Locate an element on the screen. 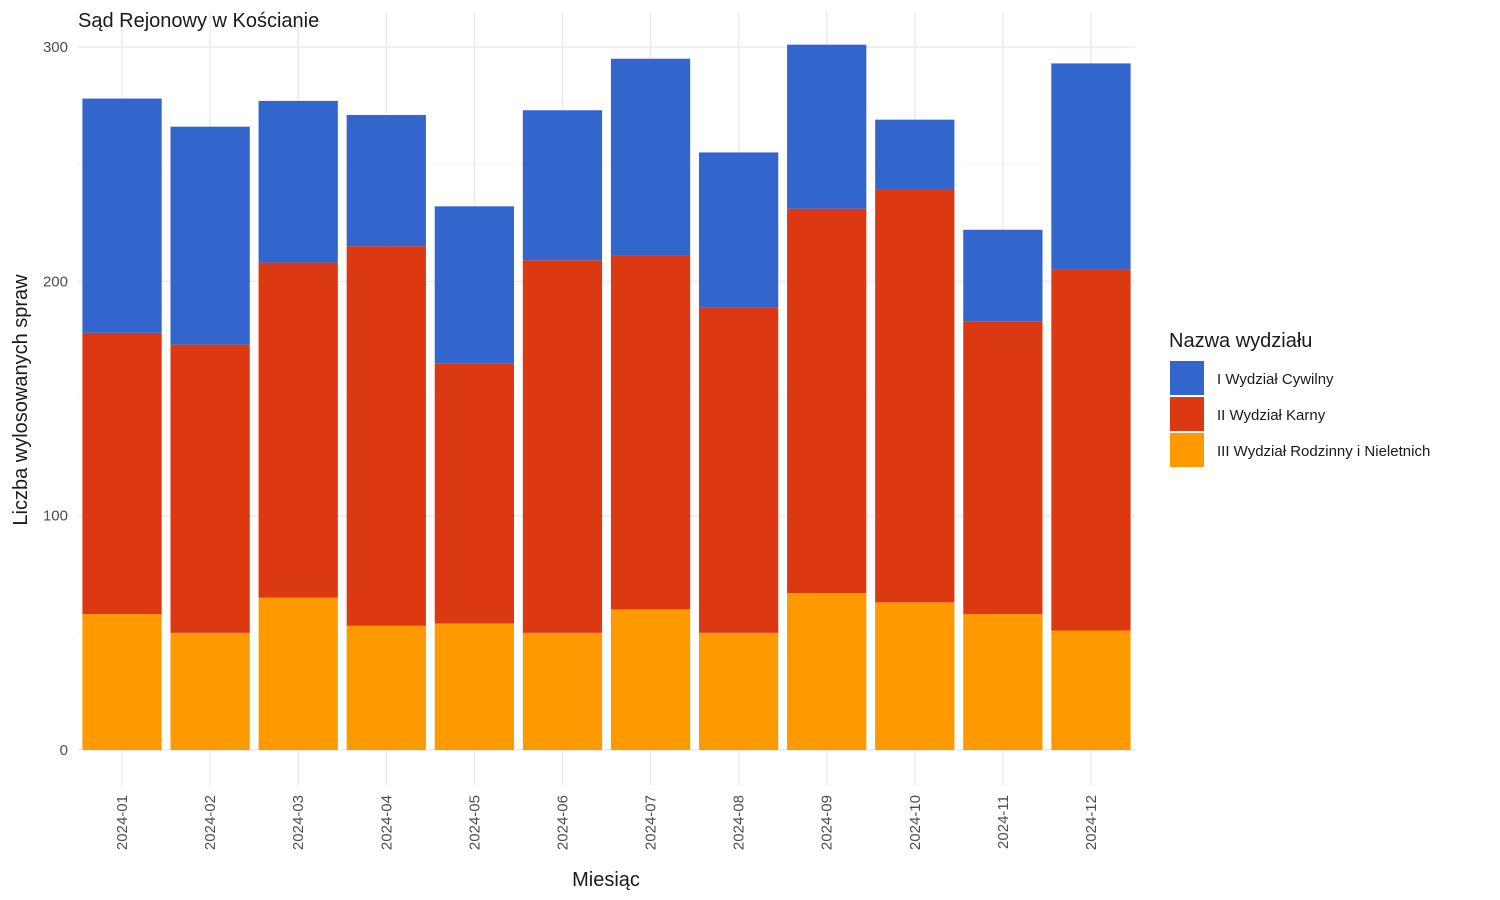 The width and height of the screenshot is (1500, 900). legend-swatch-iii-wydzial-rodzinny-i-nieletnich is located at coordinates (1187, 450).